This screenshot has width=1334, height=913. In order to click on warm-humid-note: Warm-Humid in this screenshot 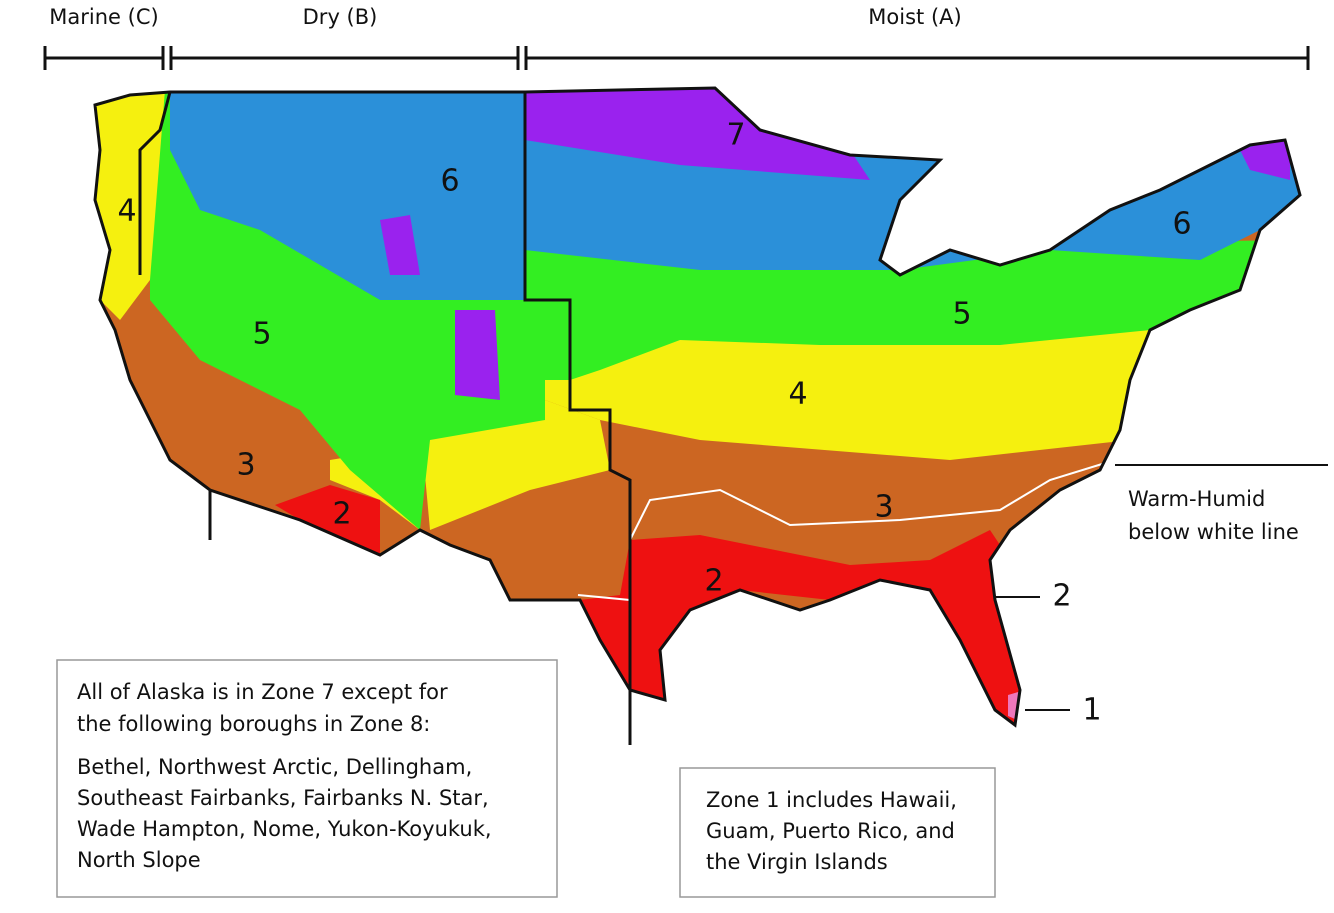, I will do `click(1196, 499)`.